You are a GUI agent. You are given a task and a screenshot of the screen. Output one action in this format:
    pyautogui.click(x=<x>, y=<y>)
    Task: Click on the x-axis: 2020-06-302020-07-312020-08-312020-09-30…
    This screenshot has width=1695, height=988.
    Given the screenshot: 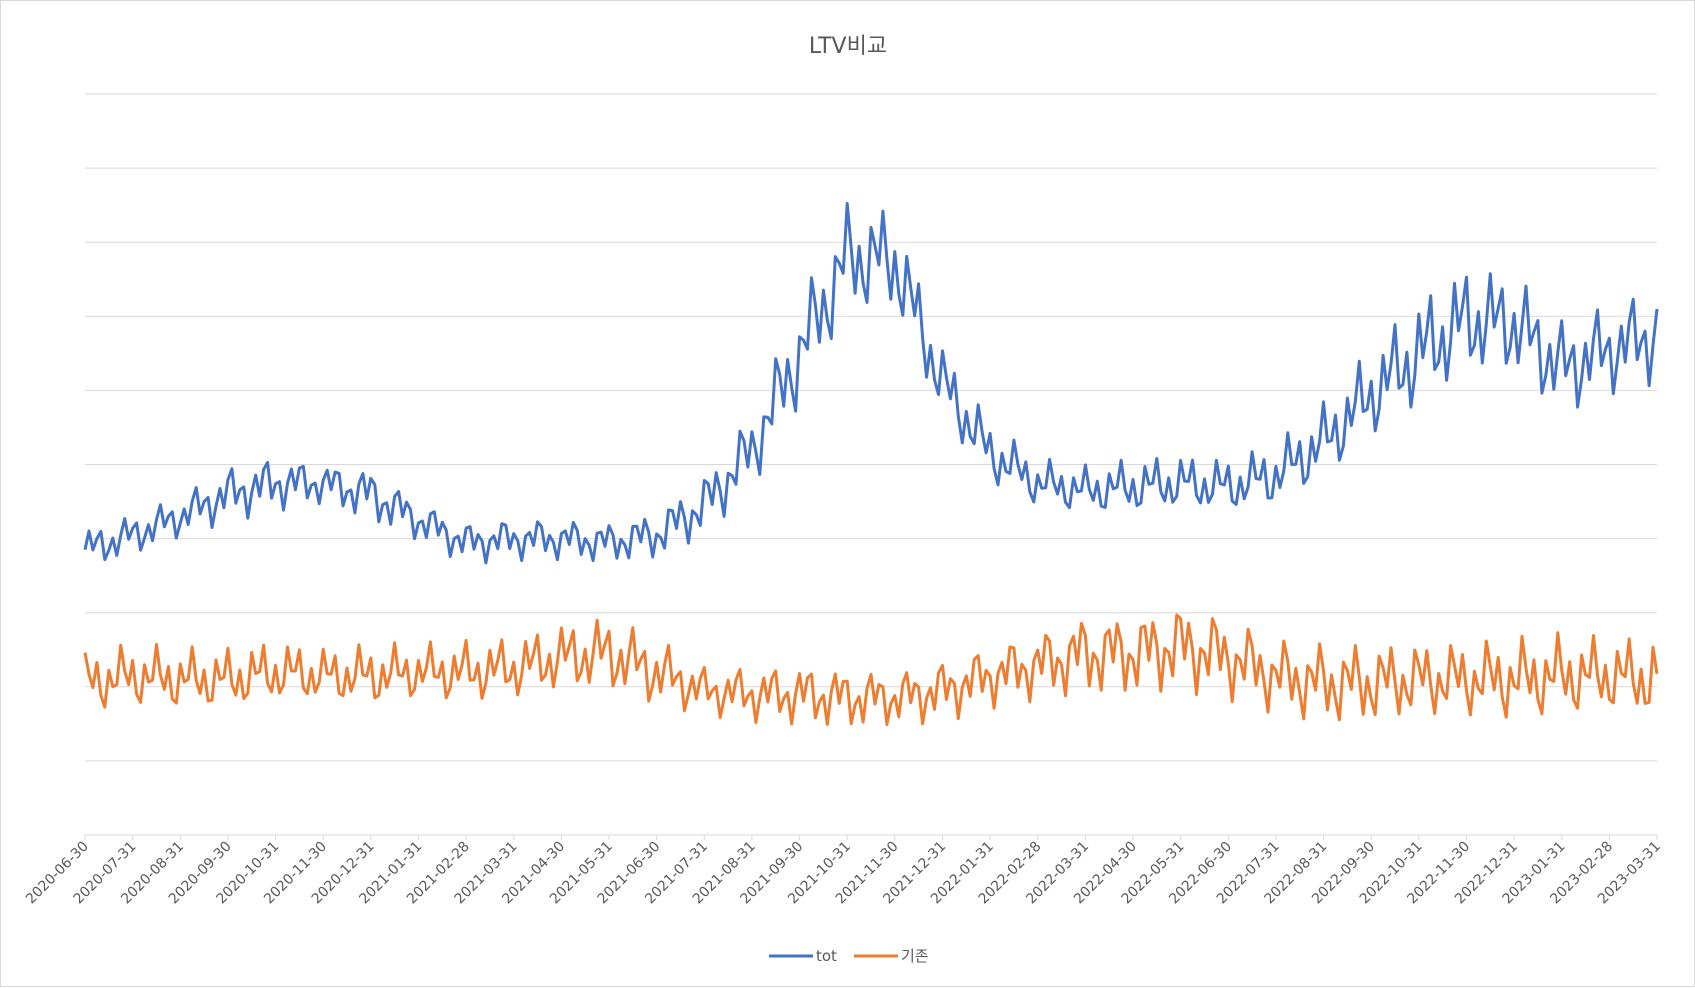 What is the action you would take?
    pyautogui.click(x=843, y=870)
    